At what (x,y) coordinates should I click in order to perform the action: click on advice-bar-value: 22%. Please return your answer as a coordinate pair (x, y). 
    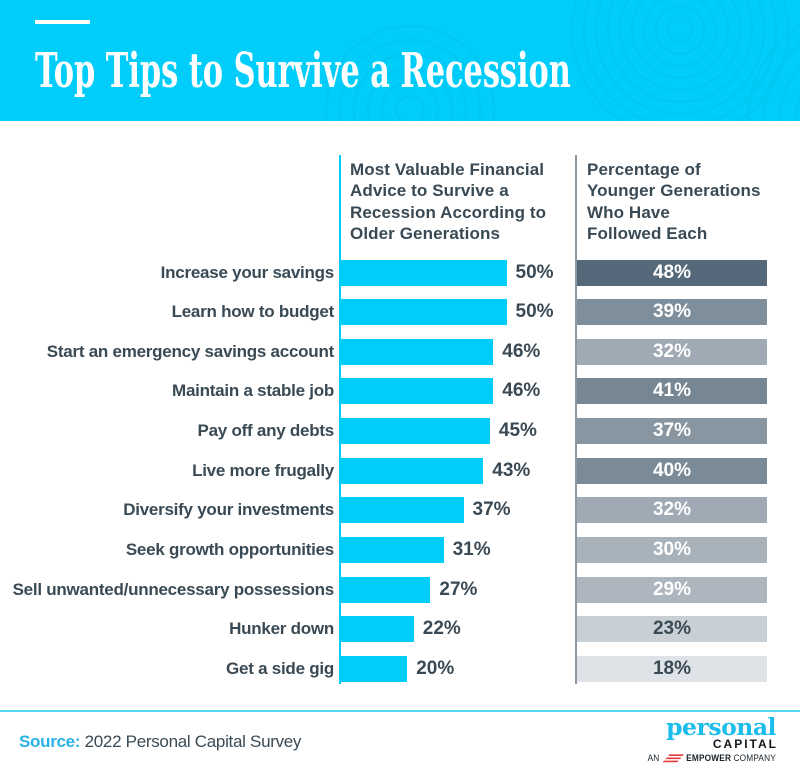
    Looking at the image, I should click on (441, 629).